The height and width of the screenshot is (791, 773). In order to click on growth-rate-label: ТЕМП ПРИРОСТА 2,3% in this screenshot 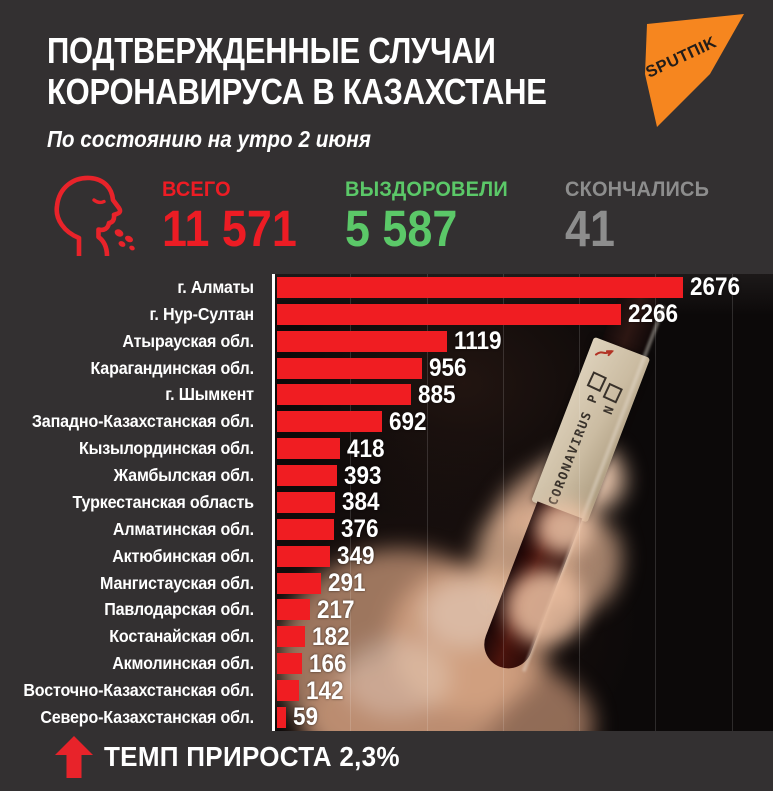, I will do `click(252, 756)`.